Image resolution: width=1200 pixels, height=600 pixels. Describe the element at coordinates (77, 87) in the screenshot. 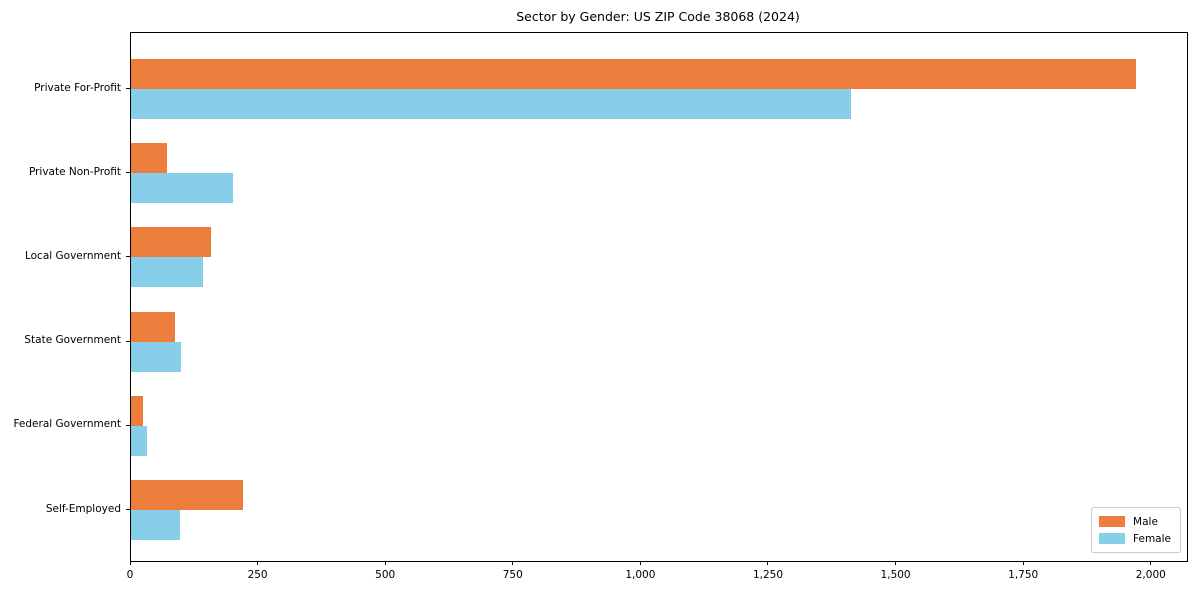

I see `y-tick-label: Private For-Profit` at that location.